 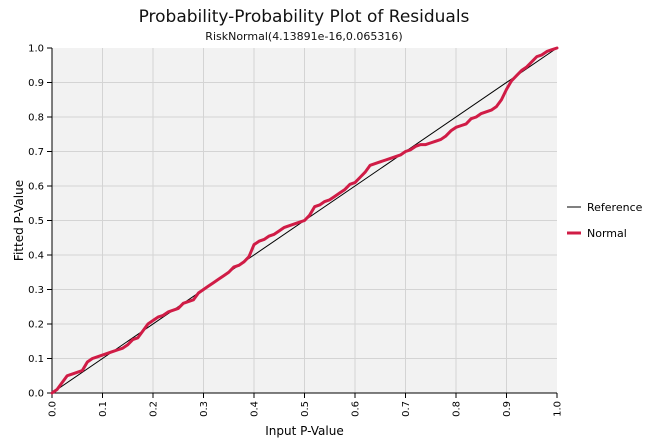 What do you see at coordinates (53, 409) in the screenshot?
I see `x-tick-label: 0.0` at bounding box center [53, 409].